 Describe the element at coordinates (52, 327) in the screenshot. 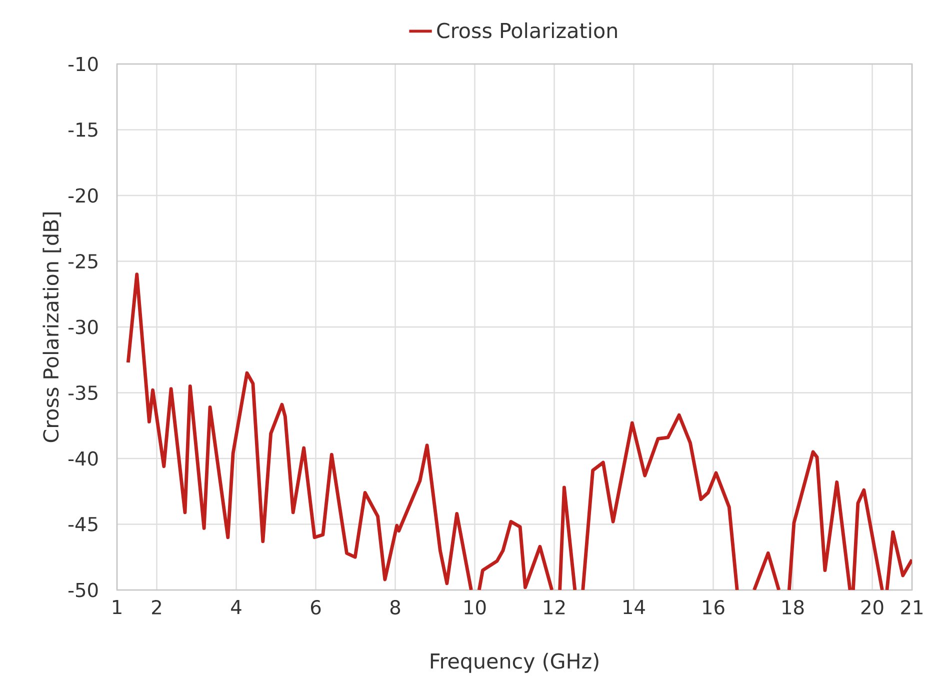

I see `y-axis-title: Cross Polarization [dB]` at that location.